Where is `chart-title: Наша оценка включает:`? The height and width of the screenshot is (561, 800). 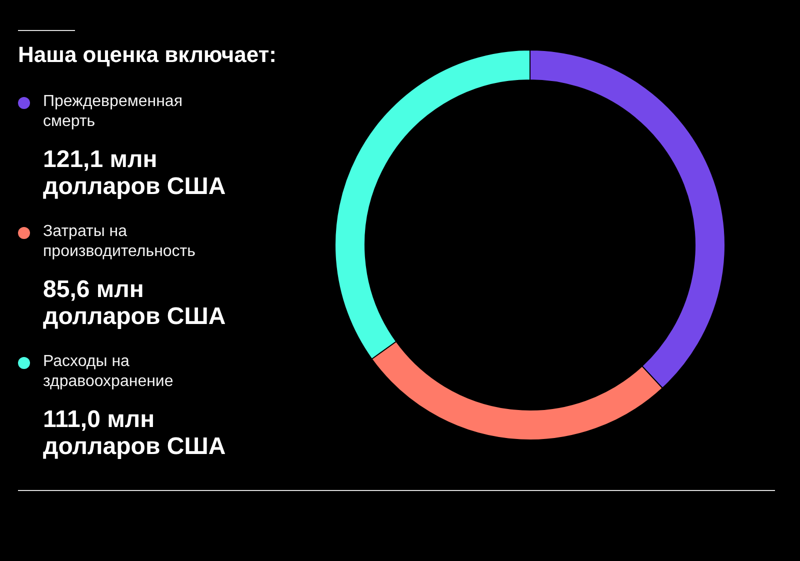
chart-title: Наша оценка включает: is located at coordinates (147, 55).